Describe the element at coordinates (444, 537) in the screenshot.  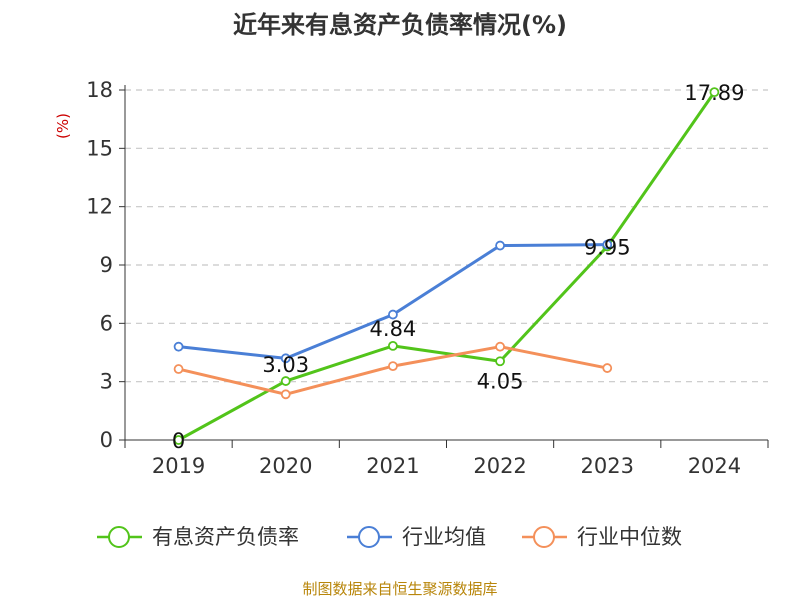
I see `legend-label: 行业均值` at that location.